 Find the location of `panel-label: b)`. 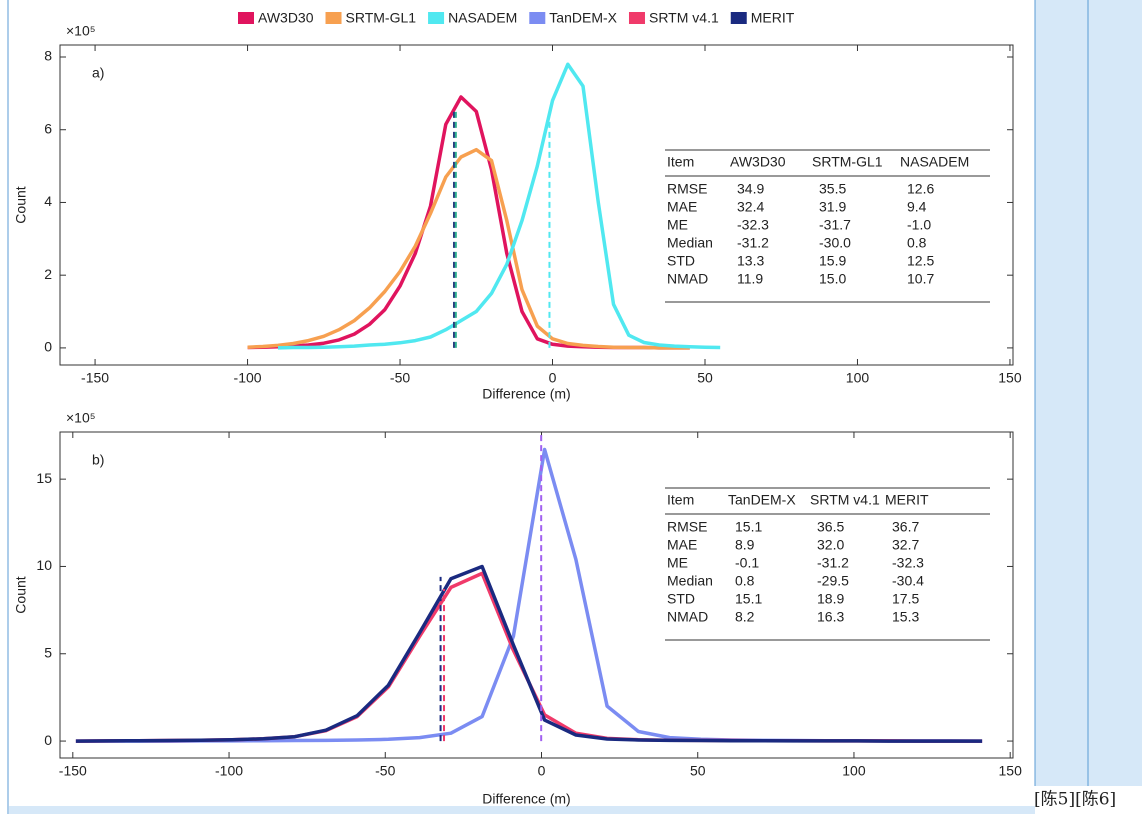

panel-label: b) is located at coordinates (98, 460).